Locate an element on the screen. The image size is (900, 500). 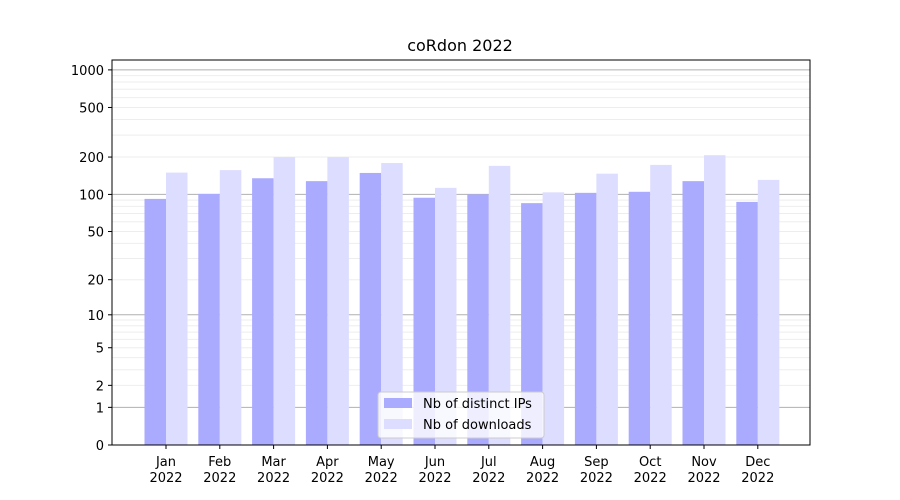
legend-swatch-distinct-ips is located at coordinates (398, 403).